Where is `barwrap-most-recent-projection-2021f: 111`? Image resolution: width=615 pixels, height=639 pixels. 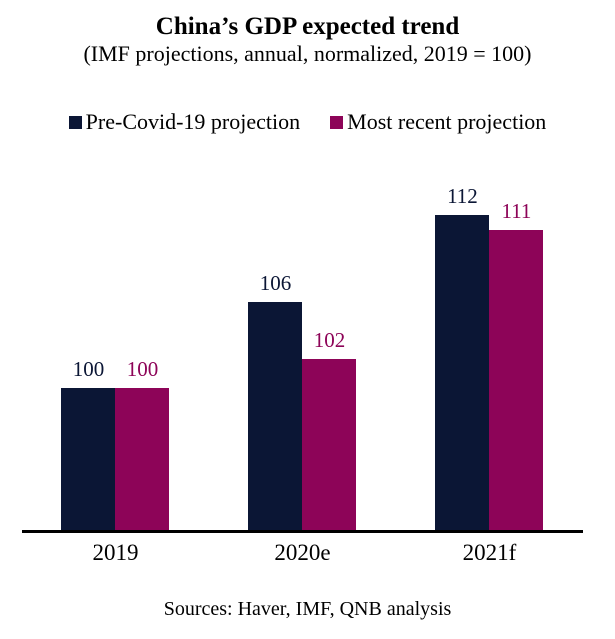 barwrap-most-recent-projection-2021f: 111 is located at coordinates (516, 365).